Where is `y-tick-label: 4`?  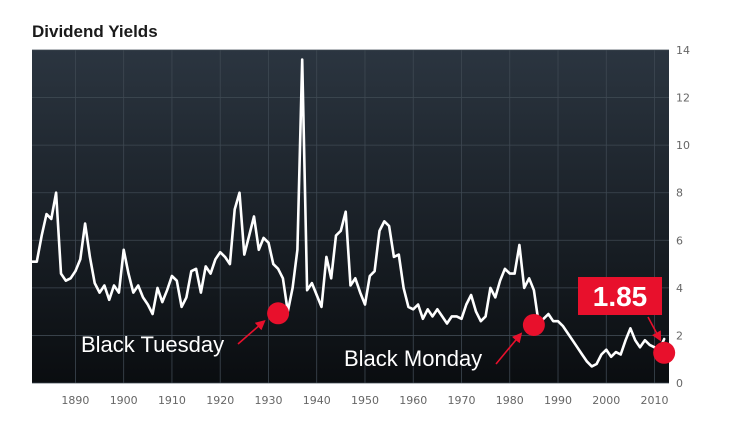
y-tick-label: 4 is located at coordinates (679, 288).